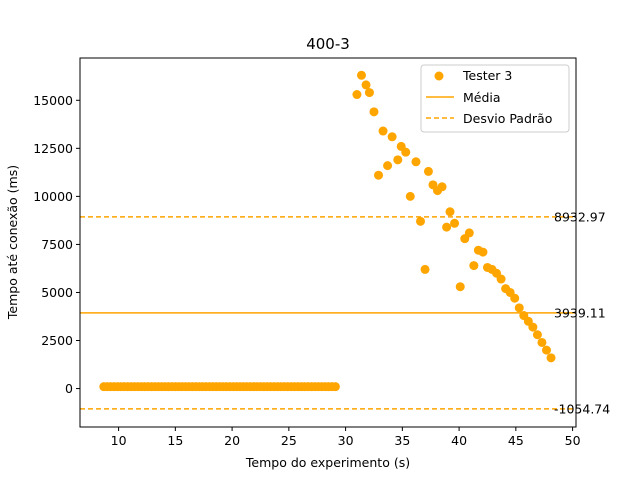 The image size is (640, 480). Describe the element at coordinates (69, 388) in the screenshot. I see `y-tick-label: 0` at that location.